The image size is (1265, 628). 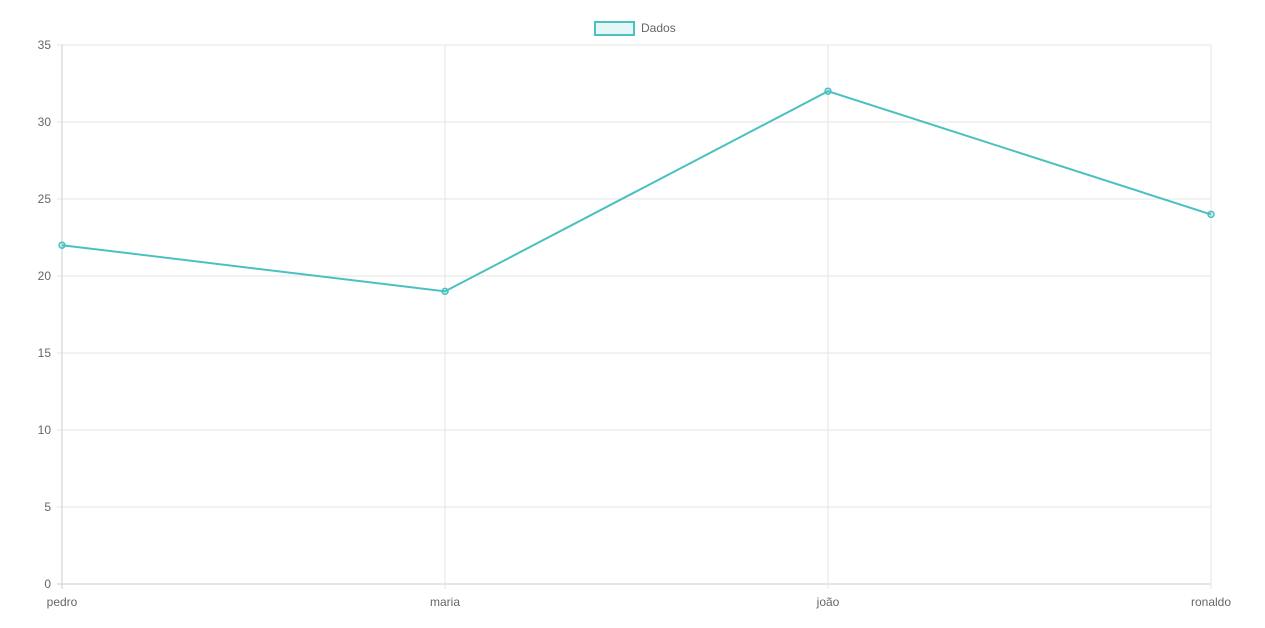 I want to click on x-tick-label-0: pedro, so click(x=62, y=602).